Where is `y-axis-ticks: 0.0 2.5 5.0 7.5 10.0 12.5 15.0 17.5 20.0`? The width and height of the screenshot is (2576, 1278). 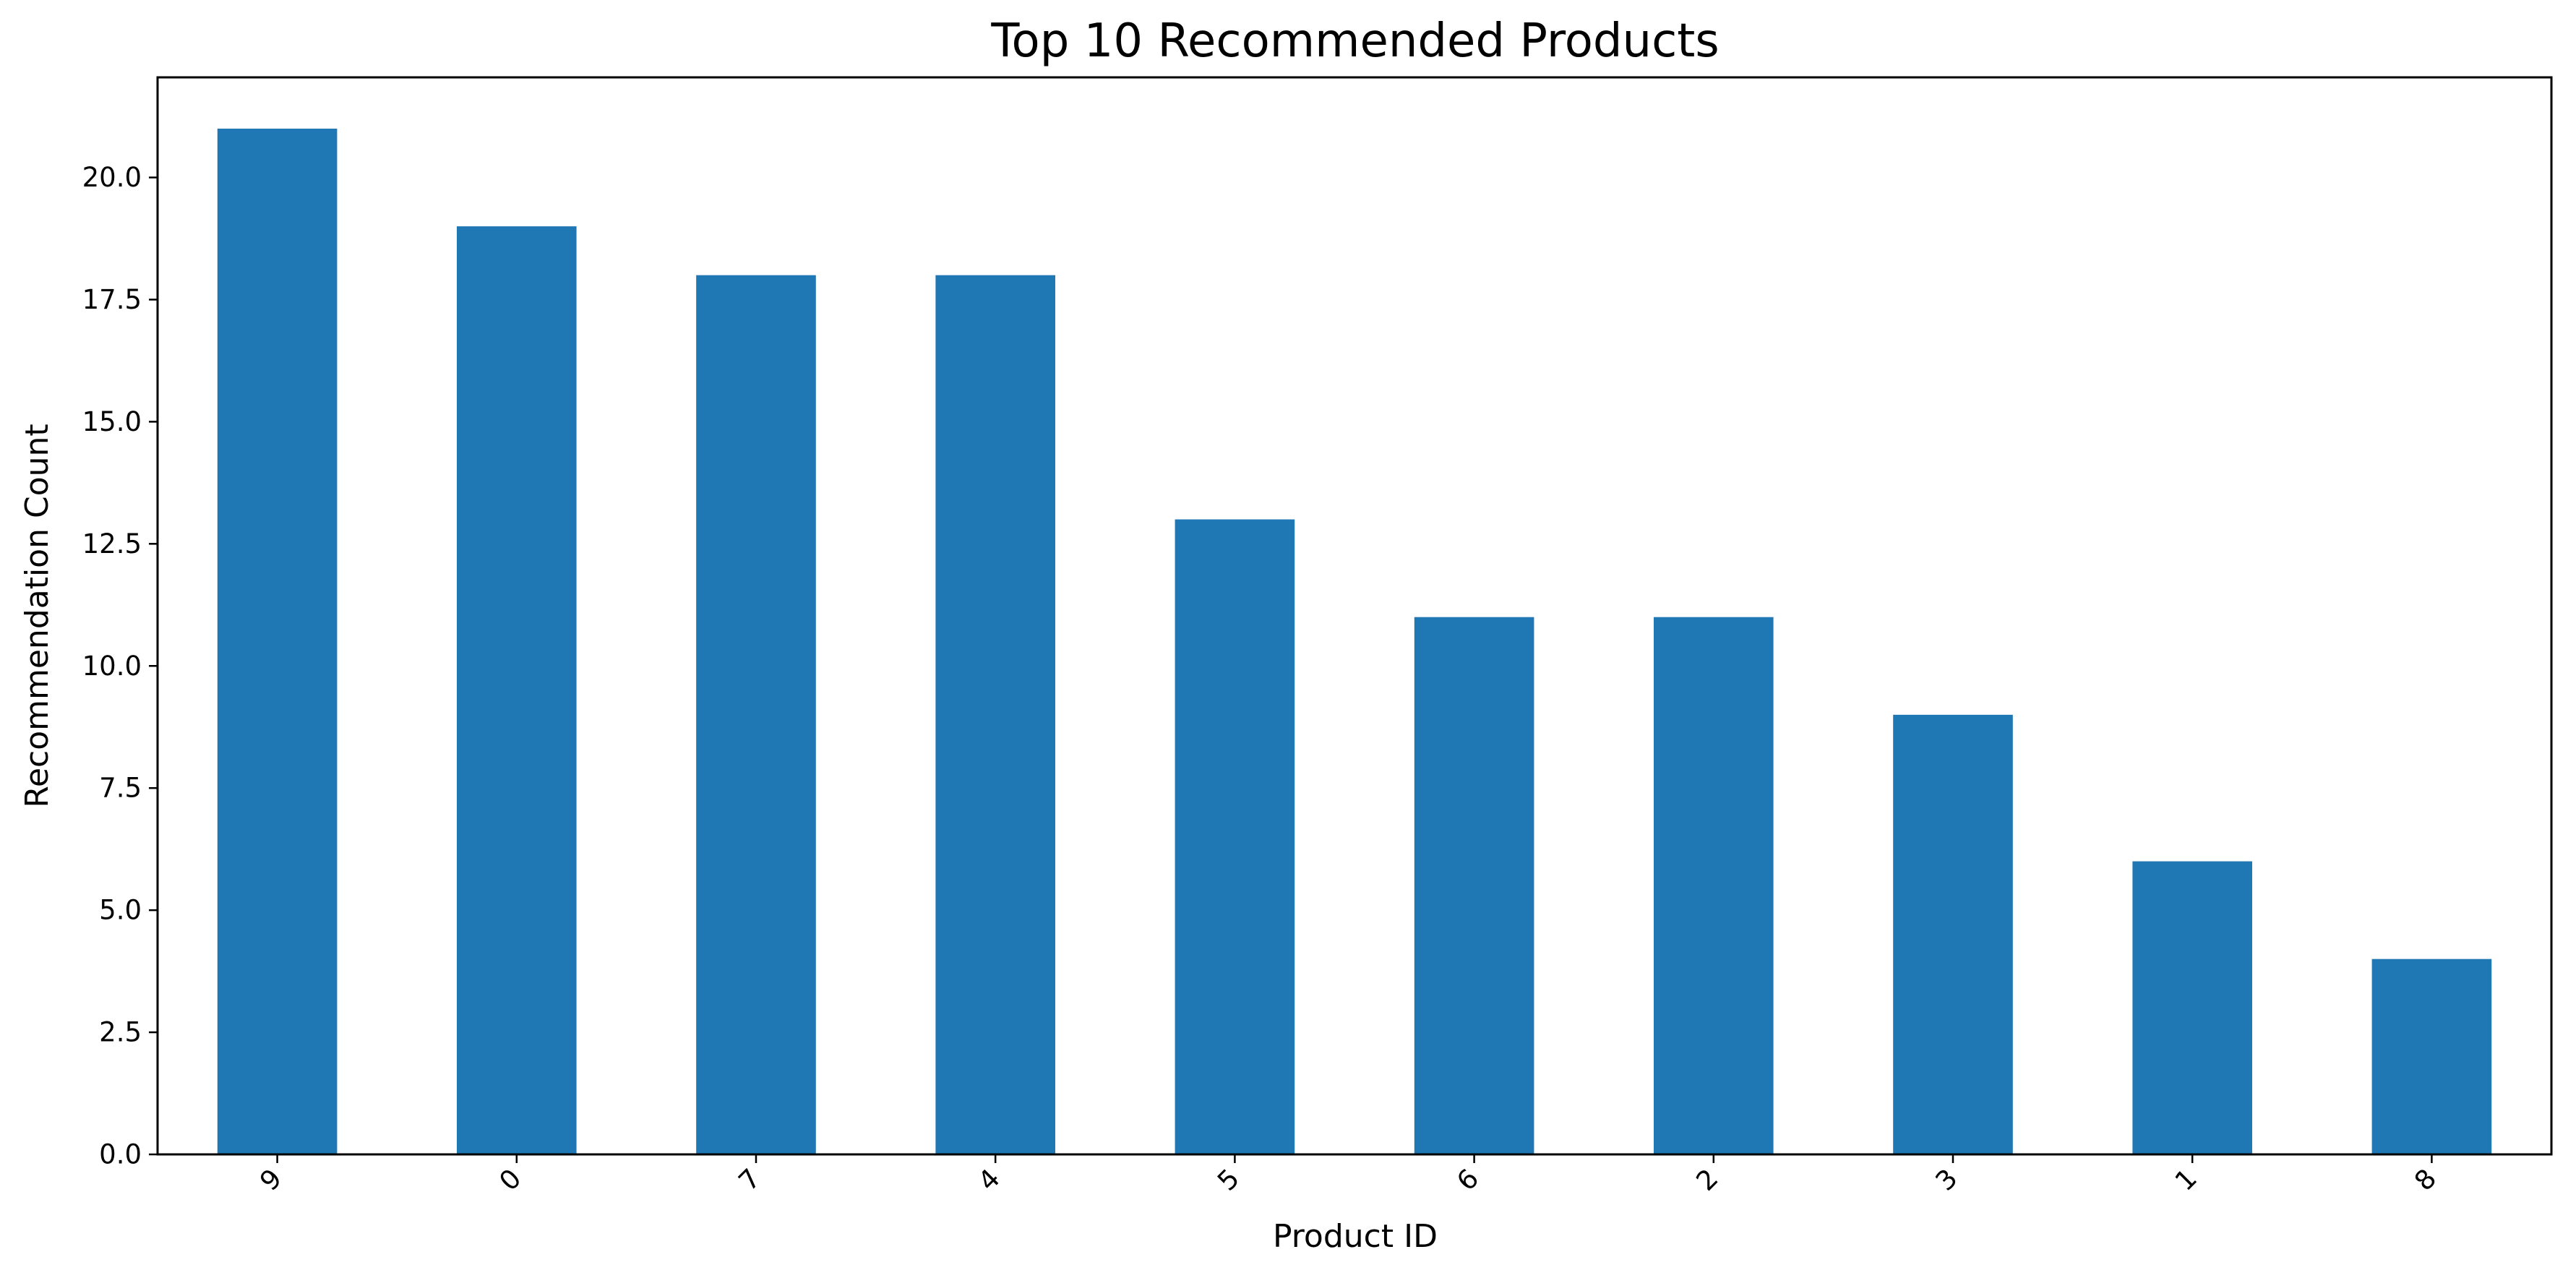
y-axis-ticks: 0.0 2.5 5.0 7.5 10.0 12.5 15.0 17.5 20.0 is located at coordinates (120, 666).